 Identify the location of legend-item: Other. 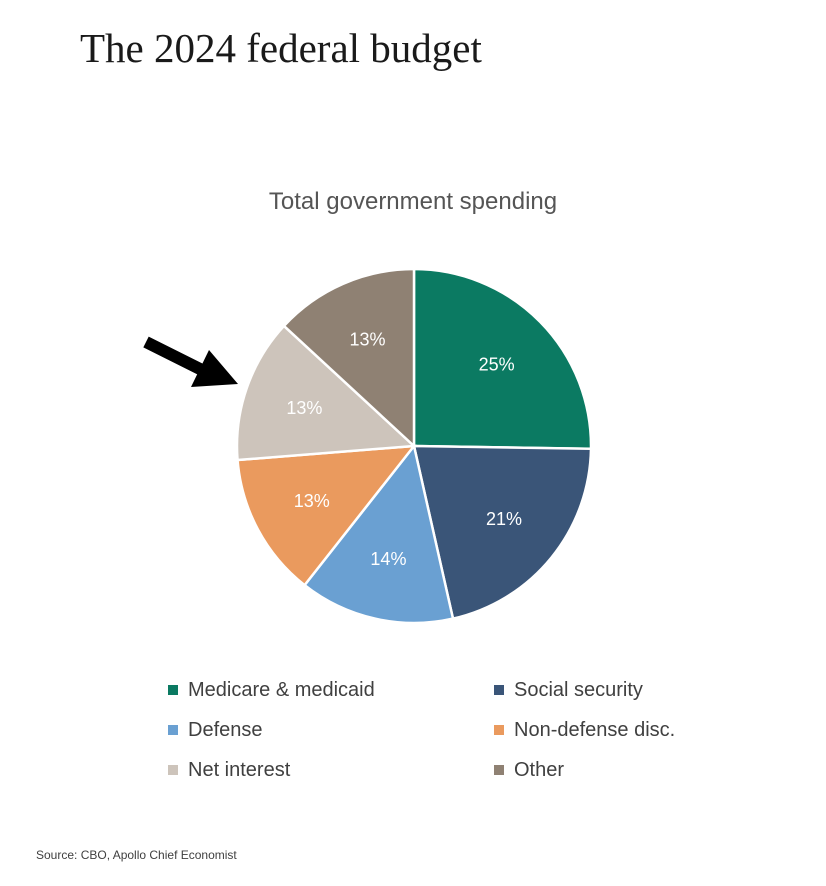
(611, 770).